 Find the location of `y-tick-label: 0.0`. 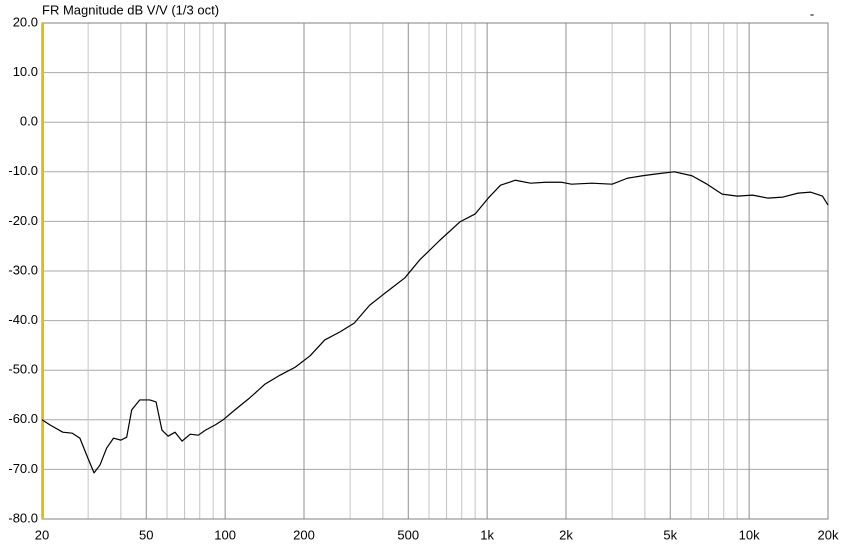

y-tick-label: 0.0 is located at coordinates (29, 121).